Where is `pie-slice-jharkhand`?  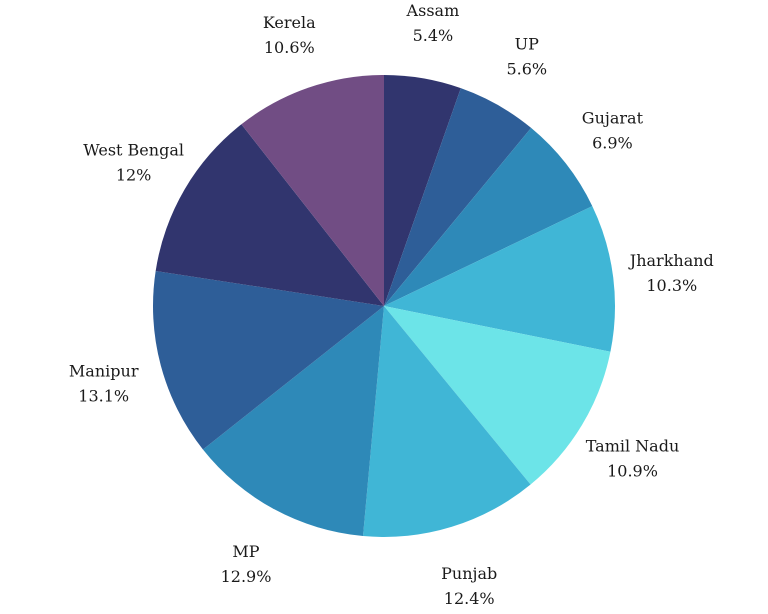
pie-slice-jharkhand is located at coordinates (500, 279).